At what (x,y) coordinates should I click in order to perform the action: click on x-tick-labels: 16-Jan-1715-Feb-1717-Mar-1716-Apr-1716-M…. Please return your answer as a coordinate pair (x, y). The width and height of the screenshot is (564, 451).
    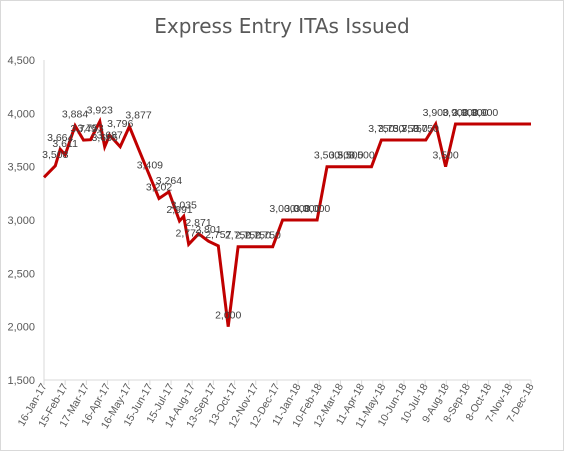
    Looking at the image, I should click on (276, 406).